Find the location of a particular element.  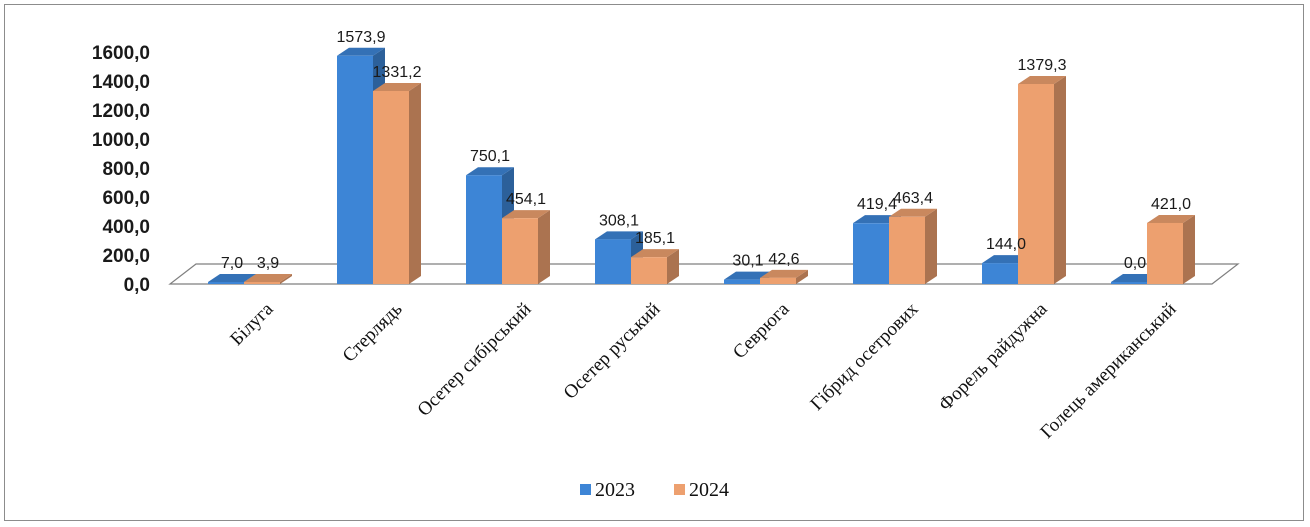

data-label: 42,6 is located at coordinates (783, 259).